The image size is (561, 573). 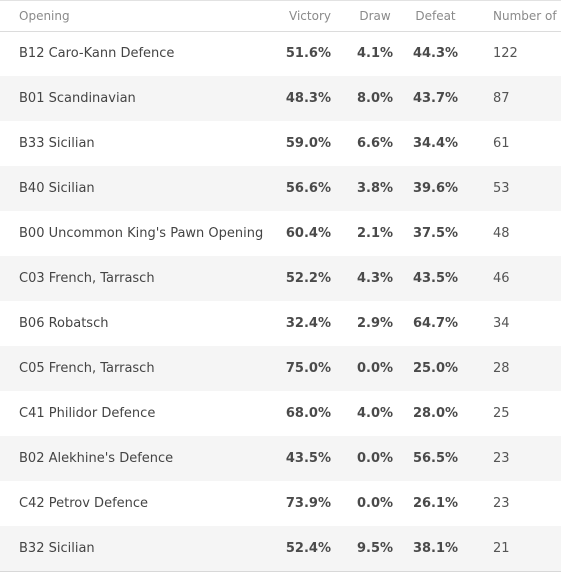 I want to click on table-row: C03 French, Tarrasch 52.2% 4.3% 43.5% 46, so click(x=280, y=278).